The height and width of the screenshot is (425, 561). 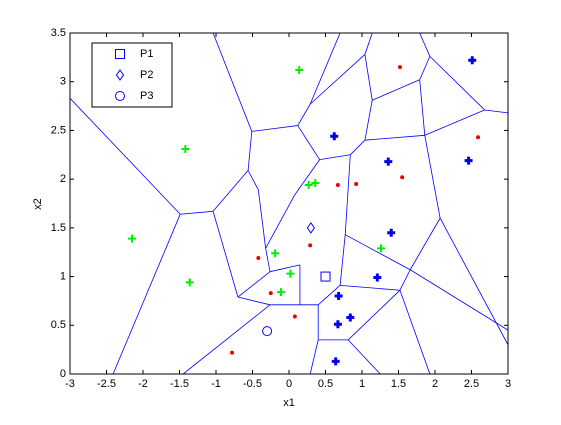 I want to click on x-tick-label: 3, so click(x=508, y=384).